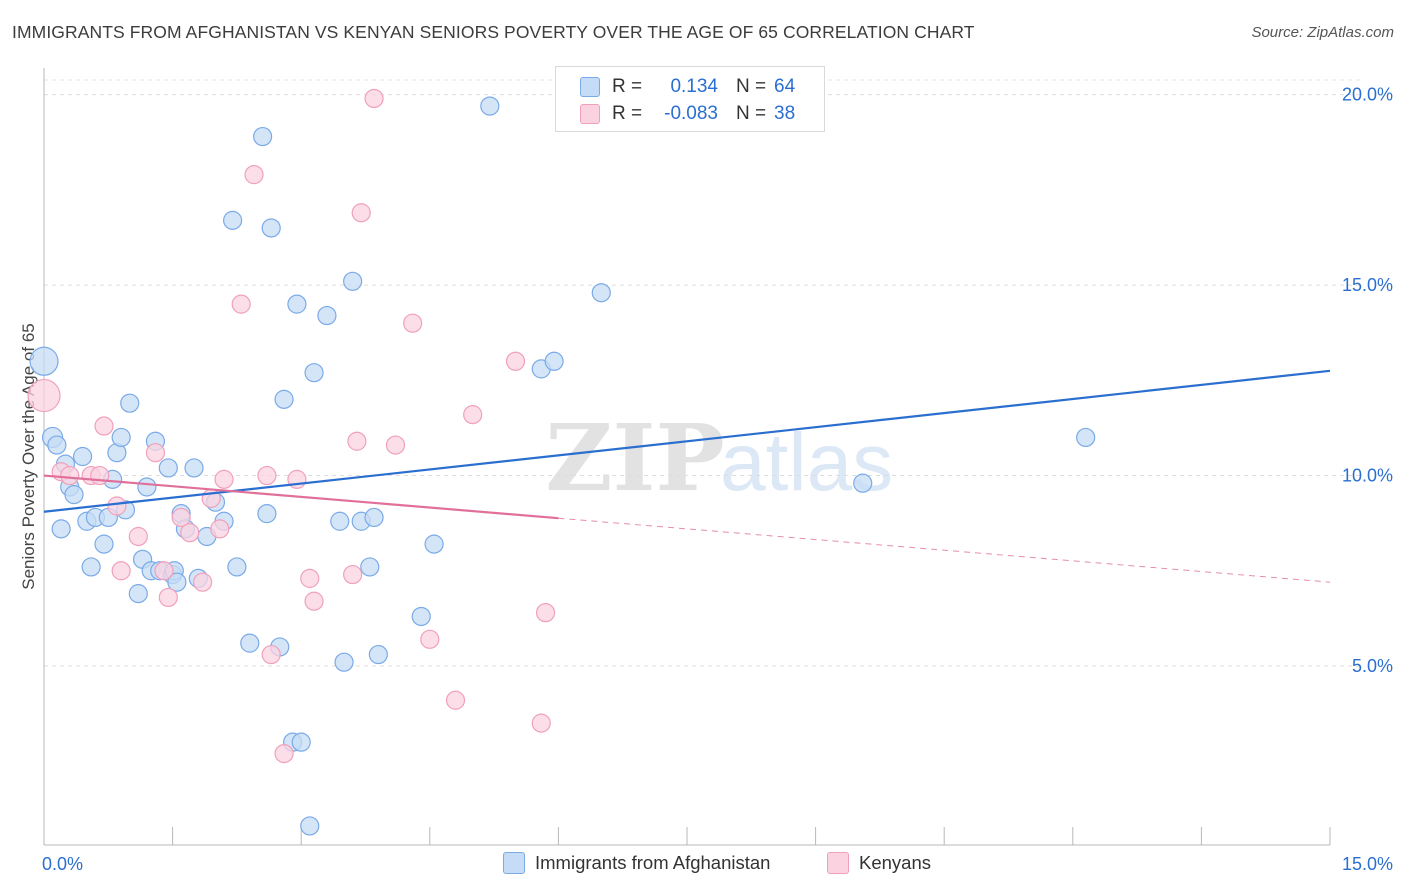 This screenshot has height=892, width=1406. I want to click on stats-row-afghanistan: R = 0.134 N = 64, so click(687, 87).